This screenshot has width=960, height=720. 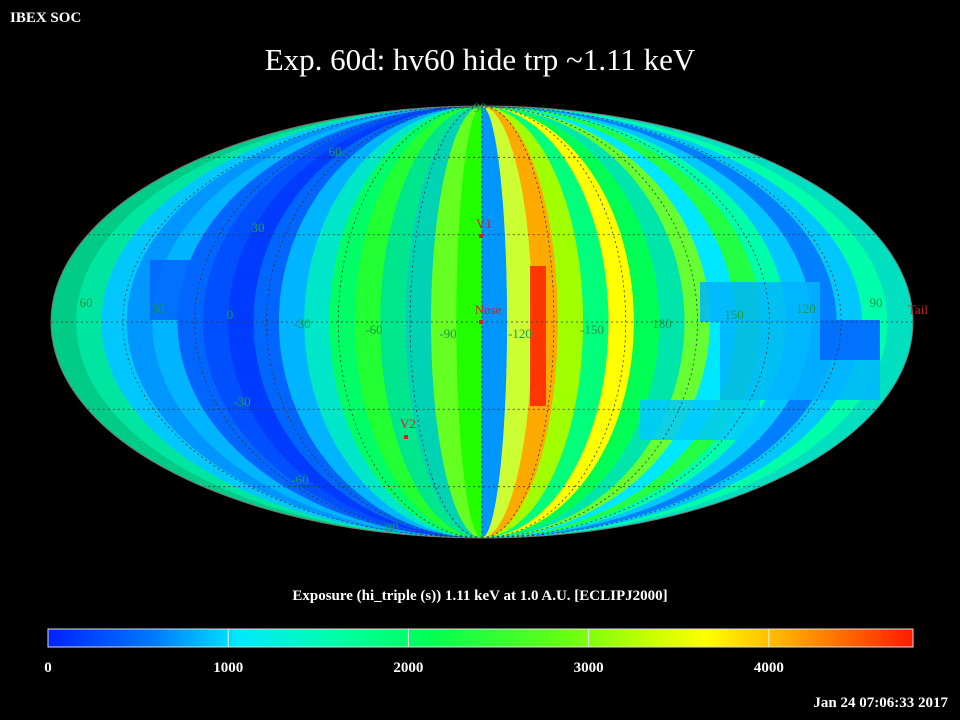 I want to click on marker-label-v2: V2, so click(x=408, y=423).